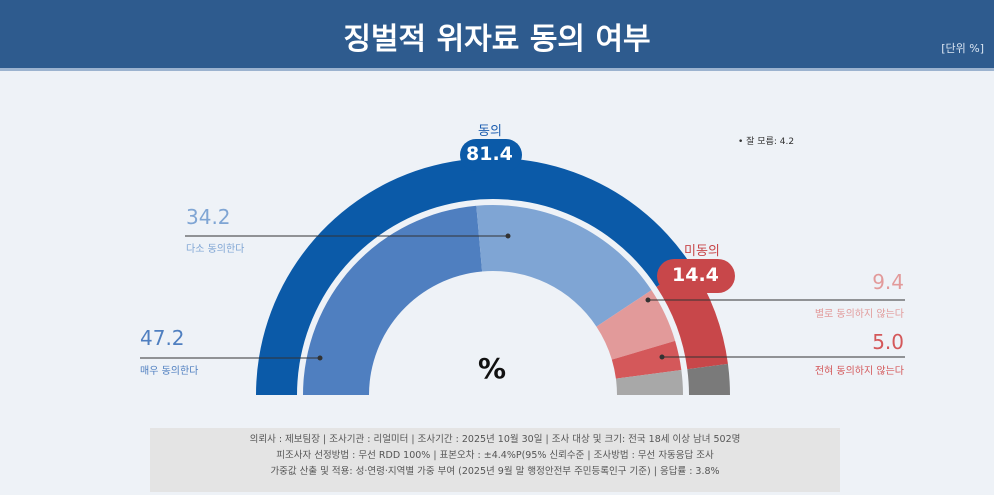  What do you see at coordinates (859, 314) in the screenshot?
I see `some-disagree-name: 별로 동의하지 않는다` at bounding box center [859, 314].